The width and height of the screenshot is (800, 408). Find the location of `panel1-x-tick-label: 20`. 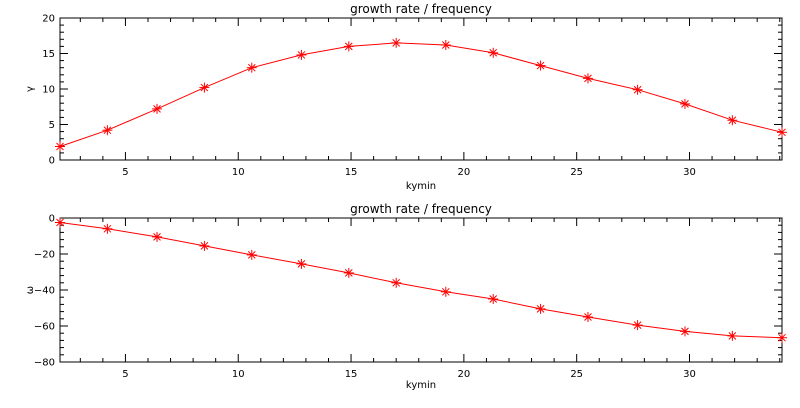

panel1-x-tick-label: 20 is located at coordinates (464, 172).